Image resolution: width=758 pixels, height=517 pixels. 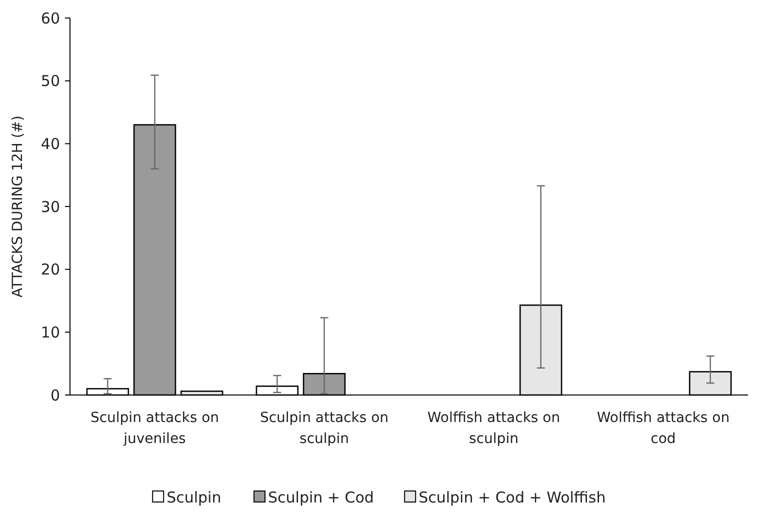 What do you see at coordinates (50, 143) in the screenshot?
I see `y-tick-label: 40` at bounding box center [50, 143].